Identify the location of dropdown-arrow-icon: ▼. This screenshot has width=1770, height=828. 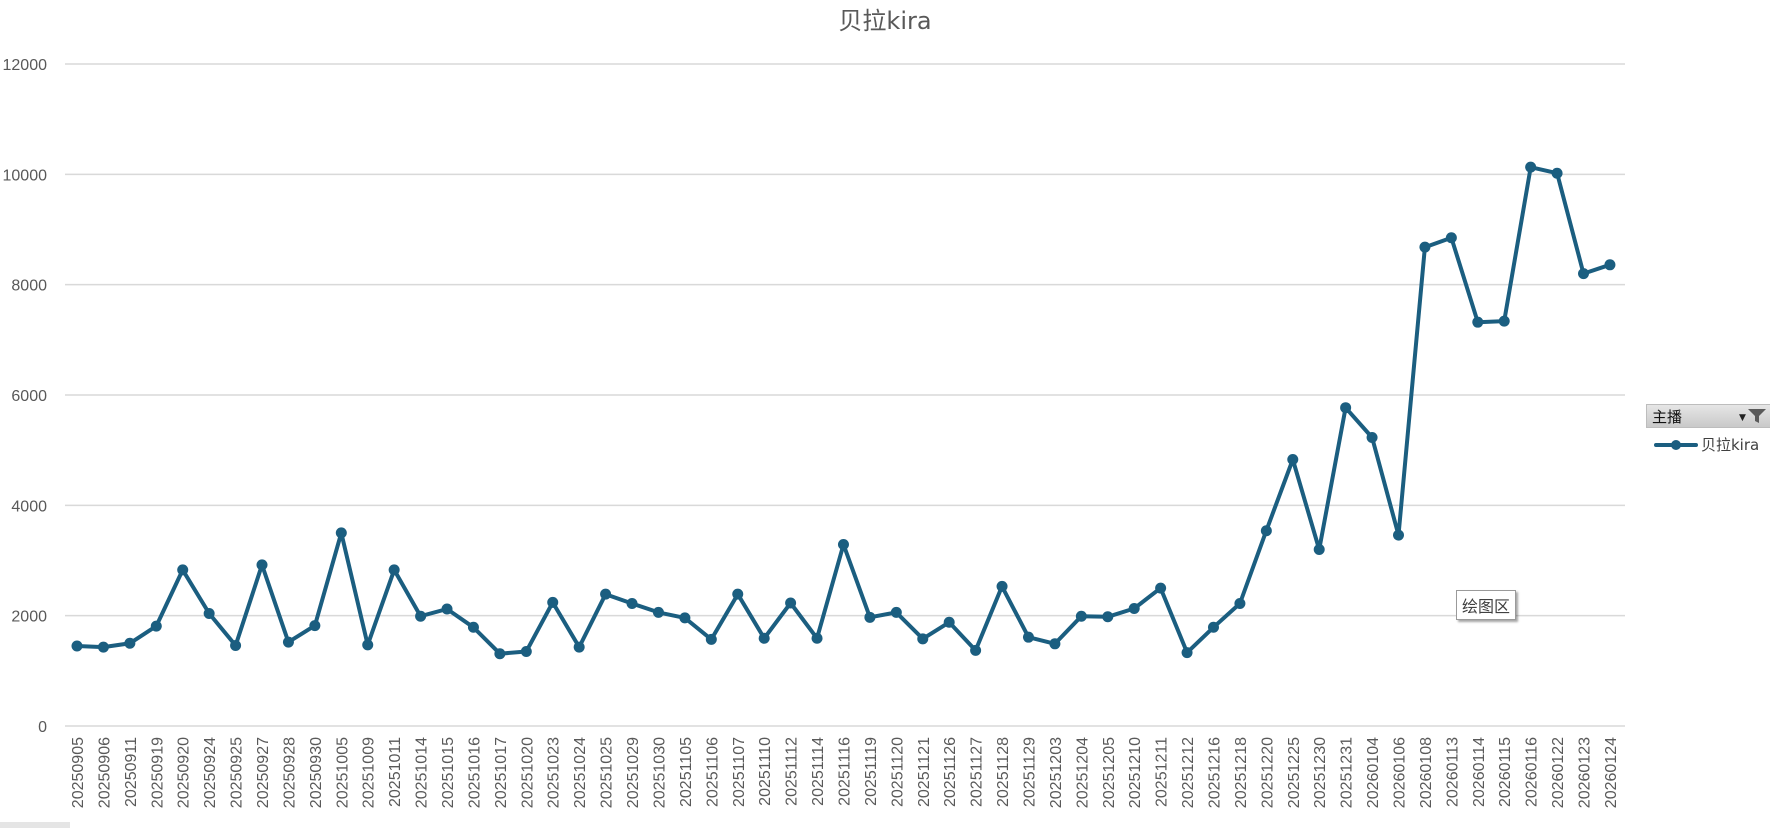
(1742, 418).